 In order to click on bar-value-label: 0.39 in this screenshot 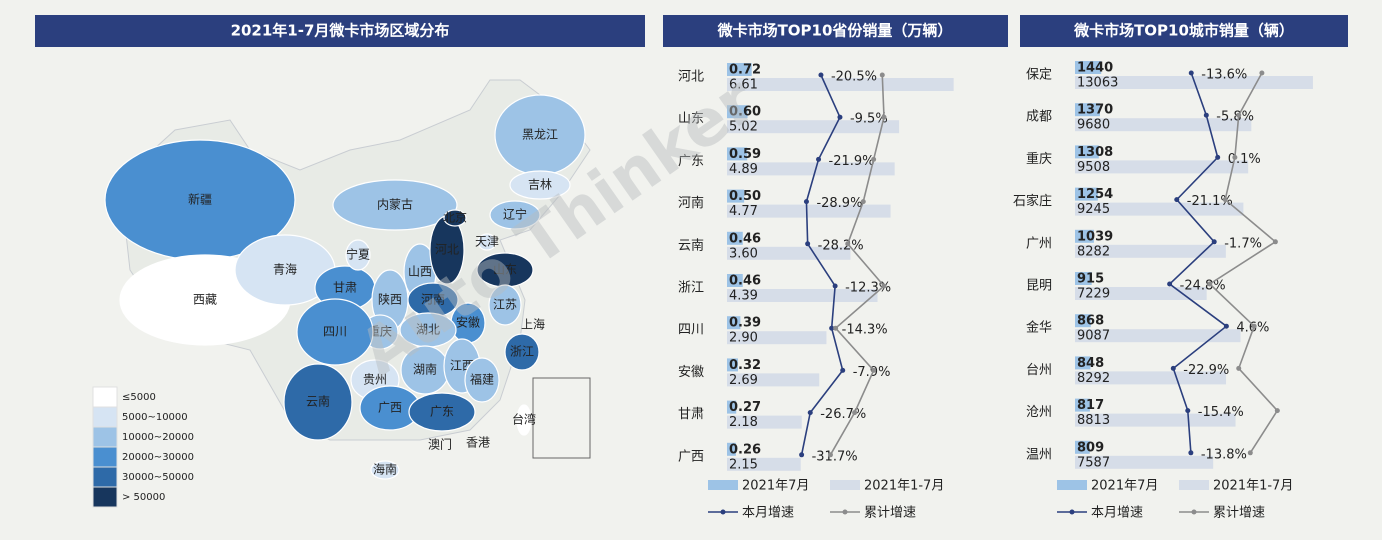, I will do `click(745, 323)`.